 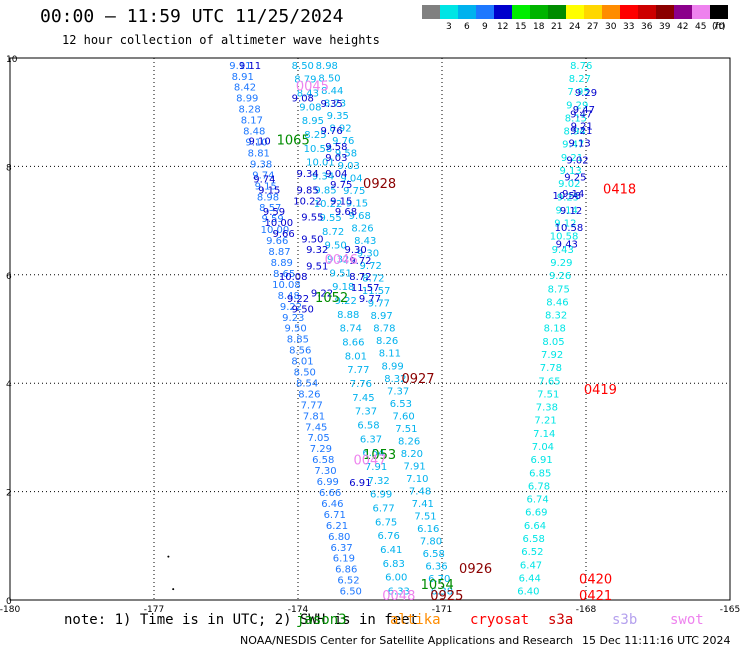 I want to click on track-value-label: 9.04, so click(x=351, y=178).